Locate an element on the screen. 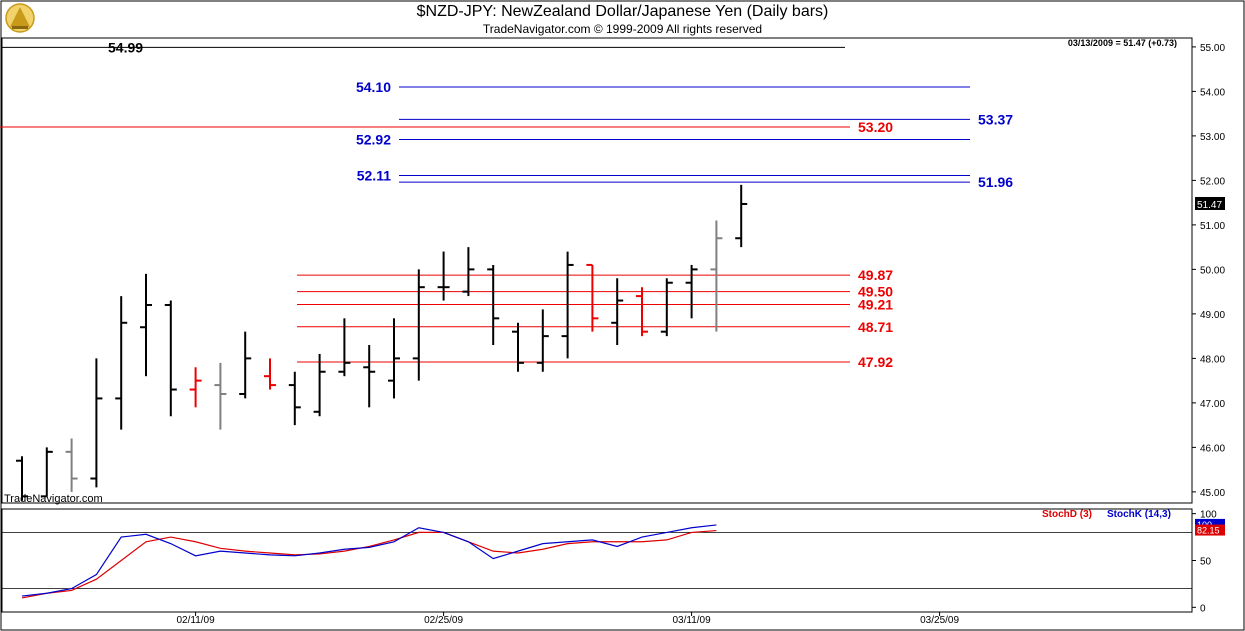  price-y-tick-label: 50.00 is located at coordinates (1212, 270).